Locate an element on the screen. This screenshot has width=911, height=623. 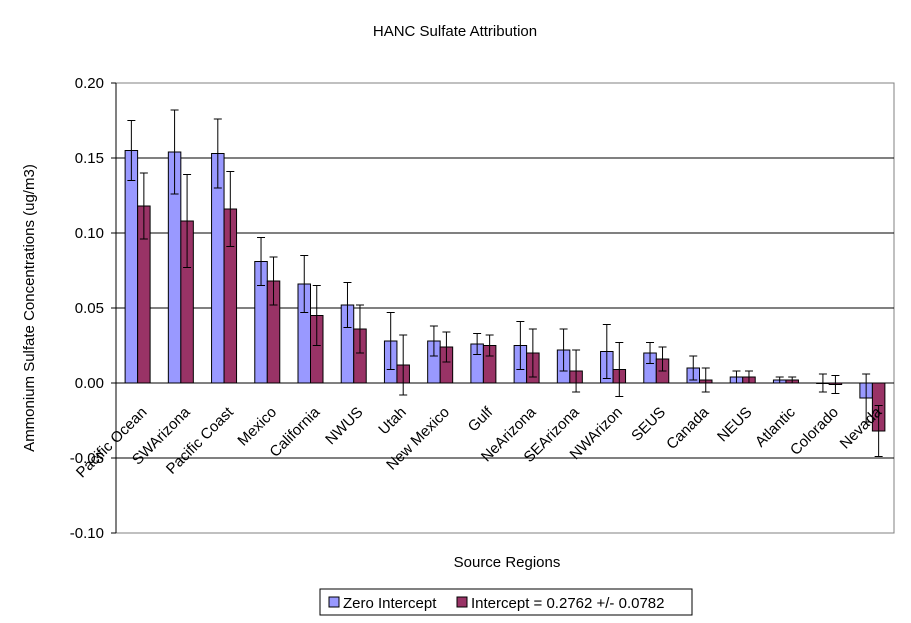
y-axis: 0.20 0.15 0.10 0.05 0.00 -0.05 -0.10 is located at coordinates (93, 308).